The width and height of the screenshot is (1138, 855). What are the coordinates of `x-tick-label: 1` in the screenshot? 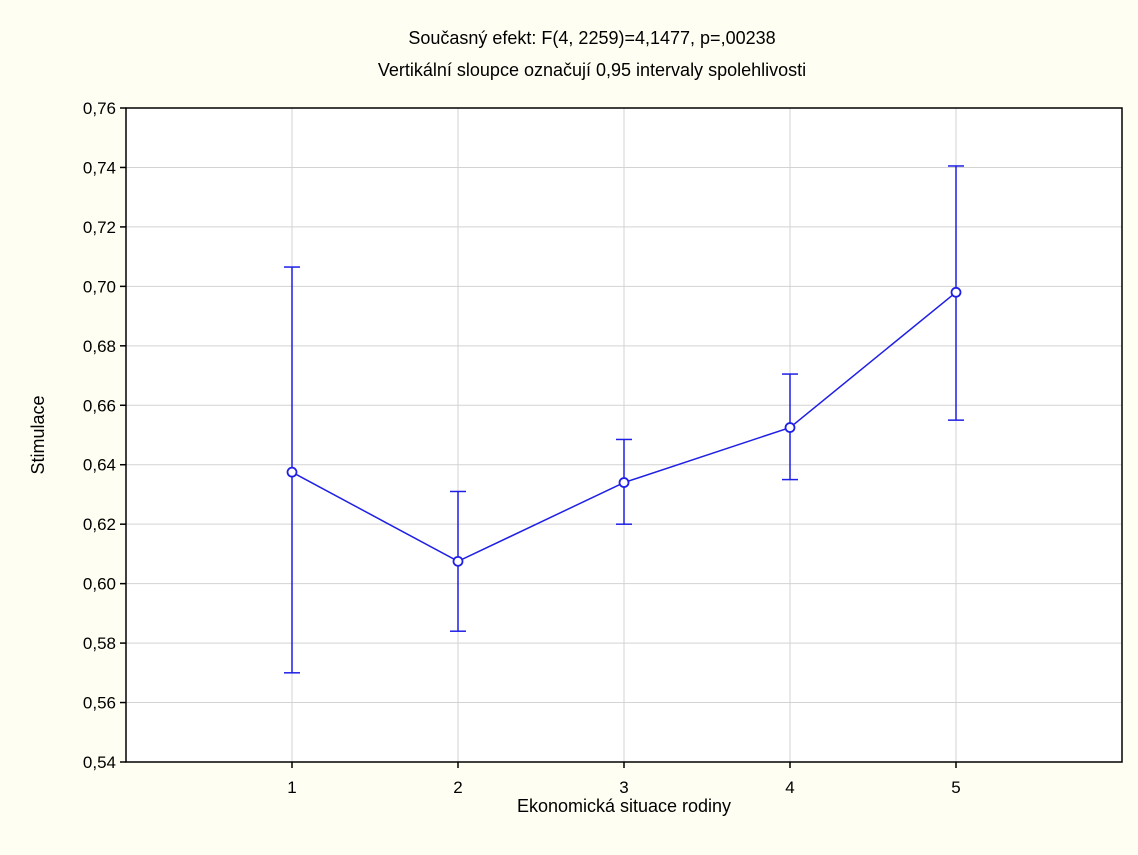 It's located at (291, 787).